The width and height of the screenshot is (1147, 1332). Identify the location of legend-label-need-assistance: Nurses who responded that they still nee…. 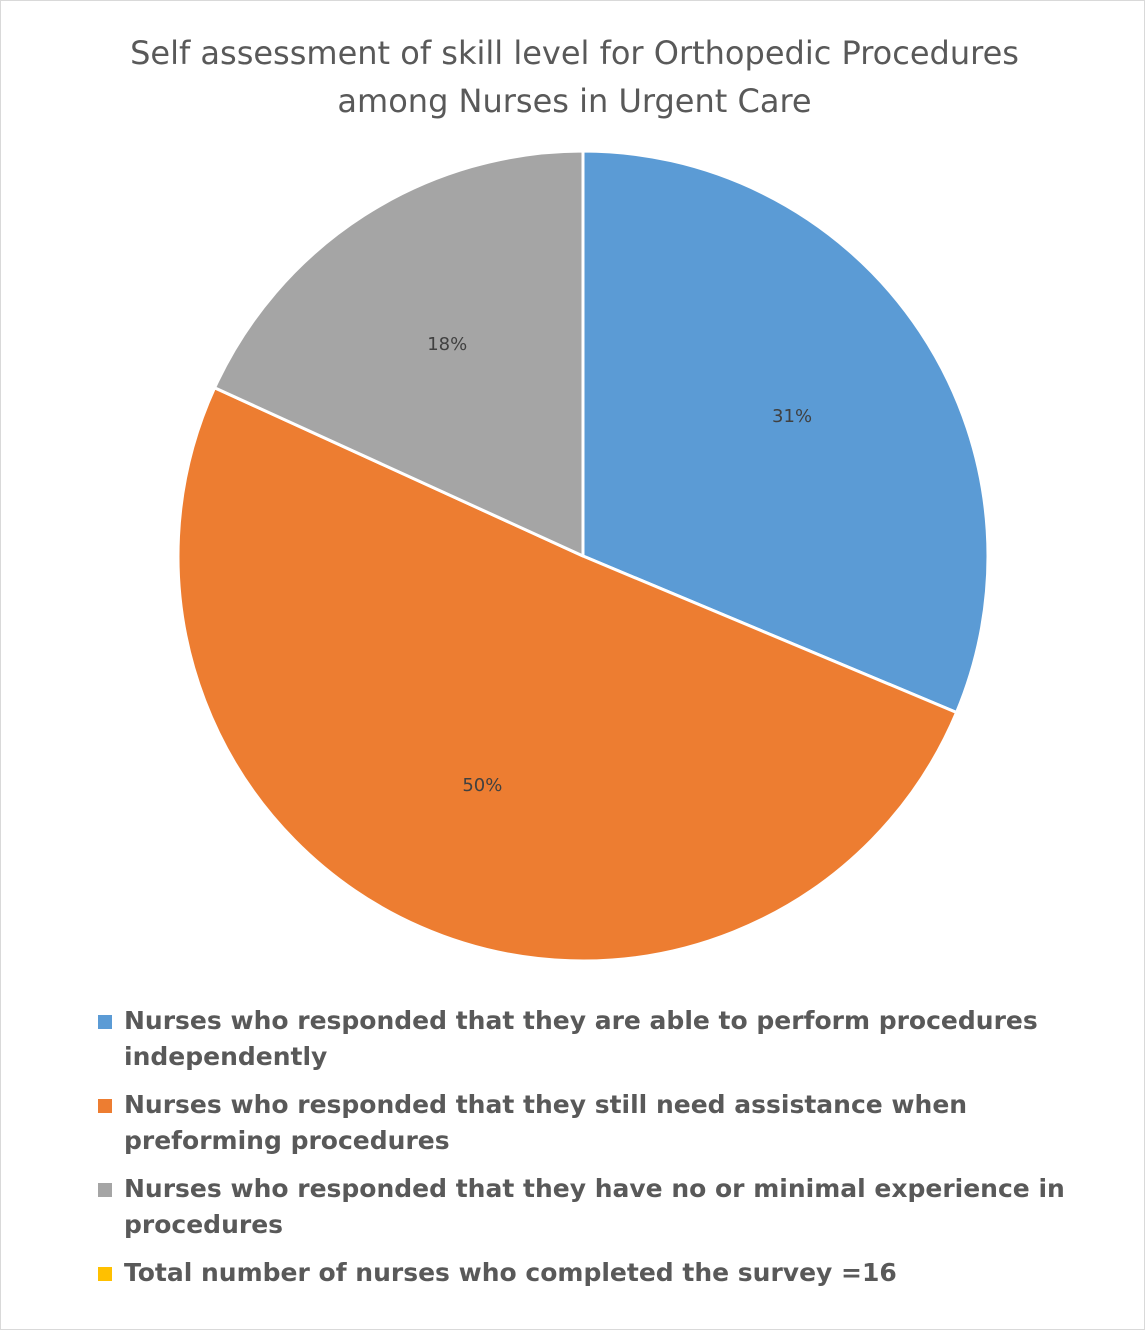
(546, 1122).